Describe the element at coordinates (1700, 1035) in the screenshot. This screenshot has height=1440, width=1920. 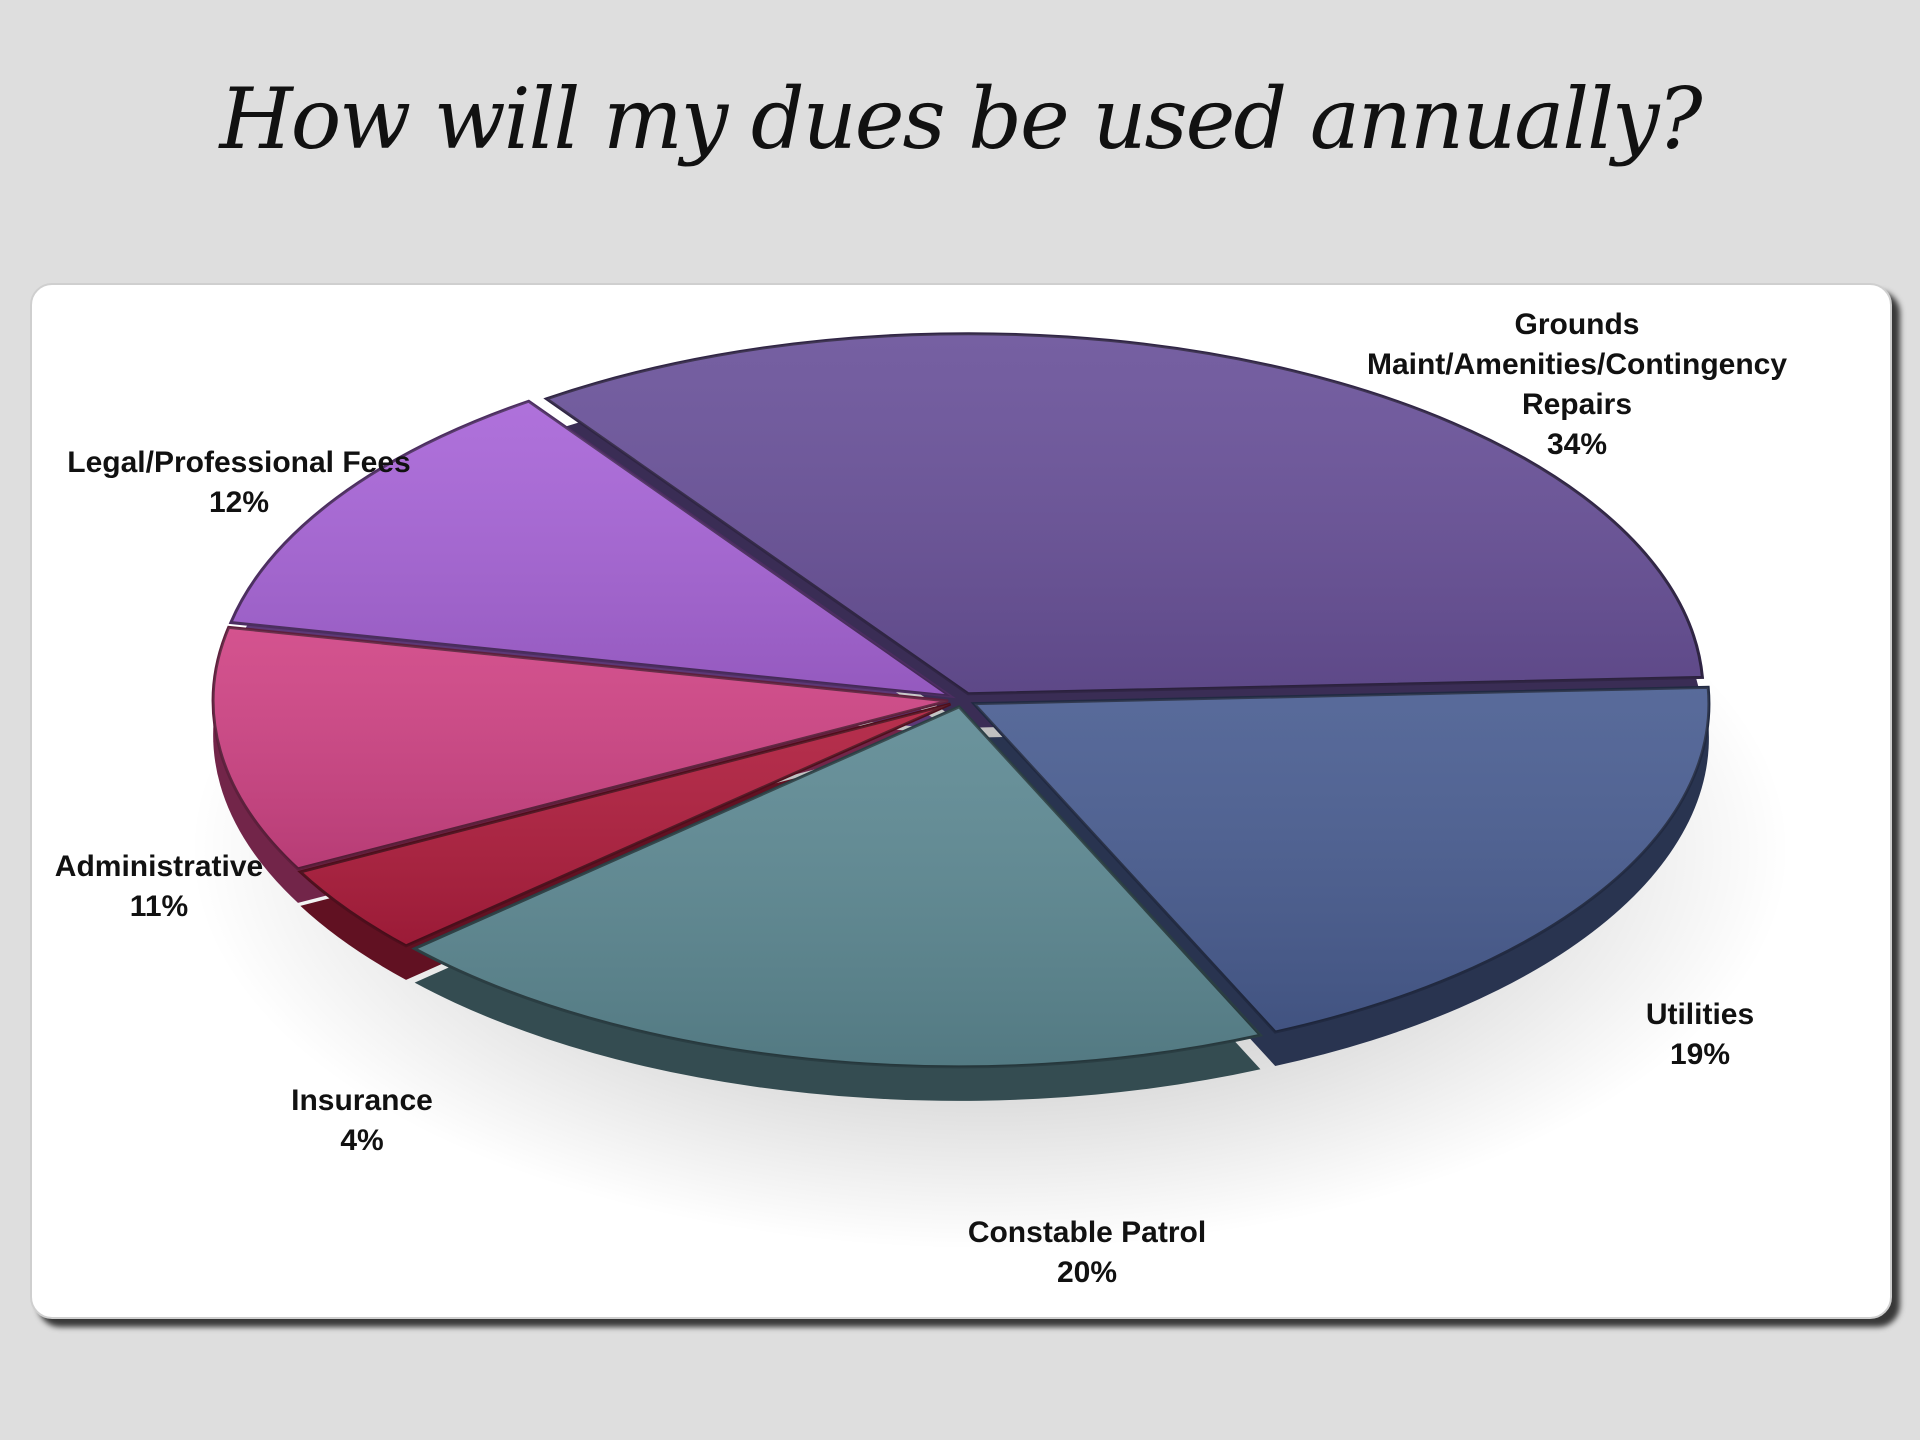
I see `slice-label: Utilities 19%` at that location.